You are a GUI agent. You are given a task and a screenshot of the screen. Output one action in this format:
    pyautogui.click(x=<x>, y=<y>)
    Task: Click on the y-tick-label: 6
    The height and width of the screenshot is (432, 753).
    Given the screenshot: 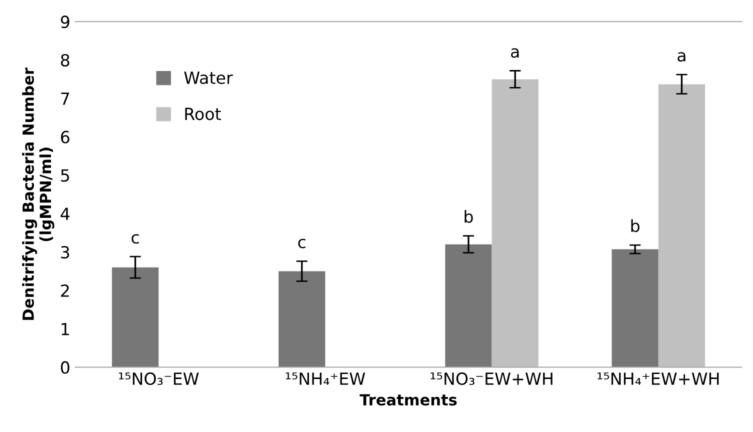 What is the action you would take?
    pyautogui.click(x=65, y=137)
    